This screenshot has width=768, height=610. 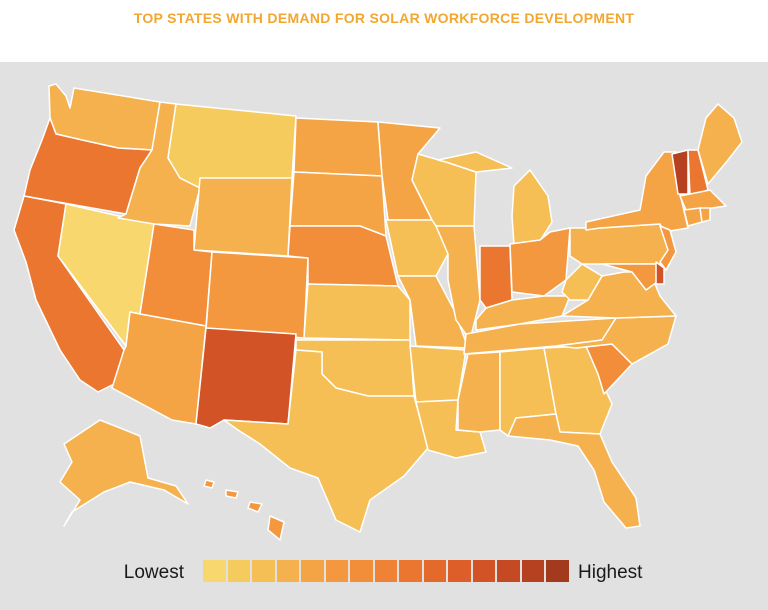 What do you see at coordinates (417, 248) in the screenshot?
I see `state-ia` at bounding box center [417, 248].